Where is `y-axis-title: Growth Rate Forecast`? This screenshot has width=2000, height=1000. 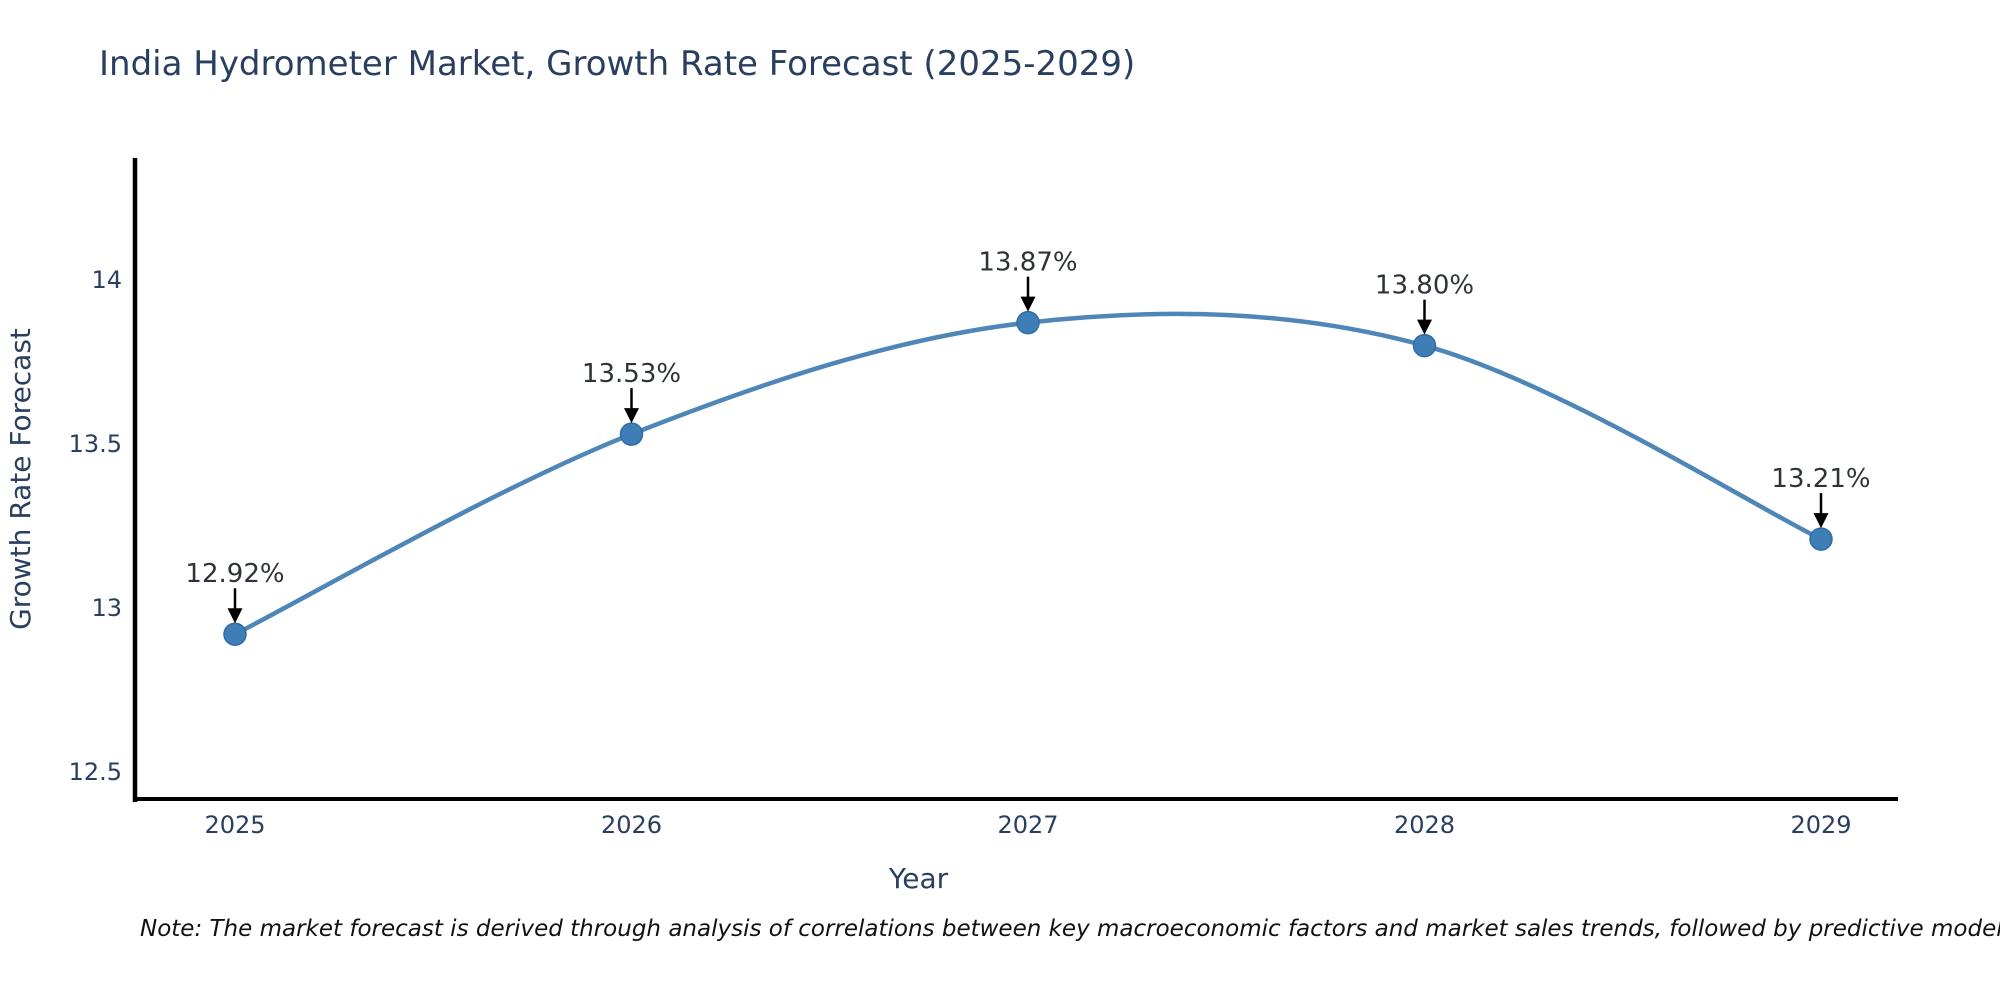 y-axis-title: Growth Rate Forecast is located at coordinates (20, 479).